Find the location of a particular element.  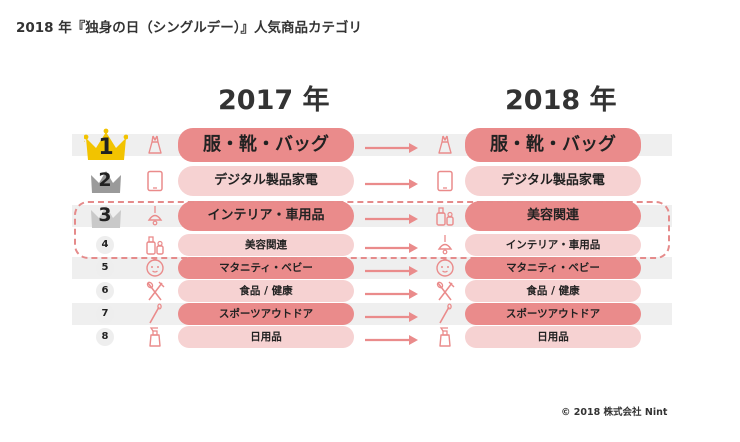

rank-number: 2 is located at coordinates (105, 180).